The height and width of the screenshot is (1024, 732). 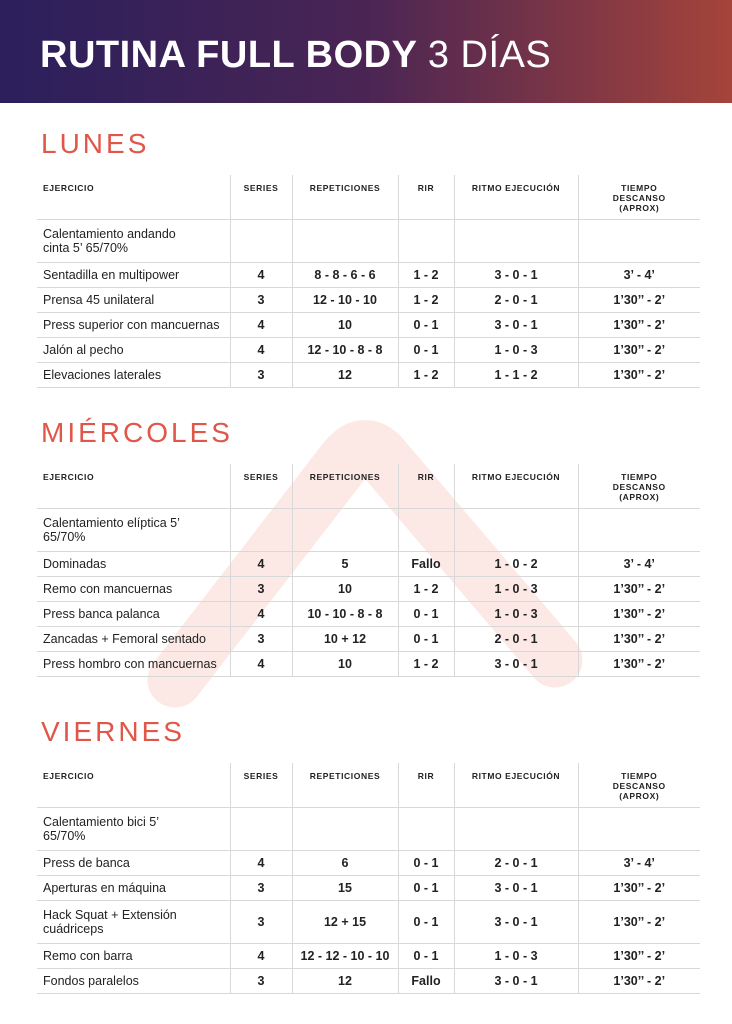 What do you see at coordinates (489, 55) in the screenshot?
I see `title-light: 3 DÍAS` at bounding box center [489, 55].